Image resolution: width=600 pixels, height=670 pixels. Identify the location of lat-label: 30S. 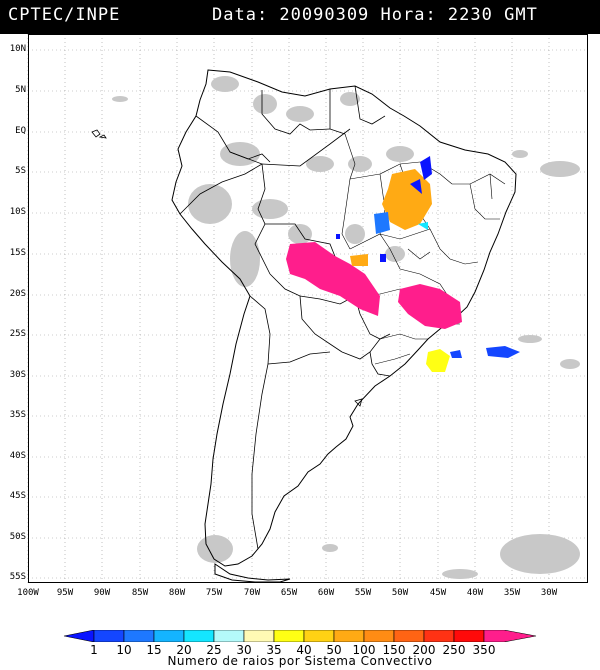
(17, 375).